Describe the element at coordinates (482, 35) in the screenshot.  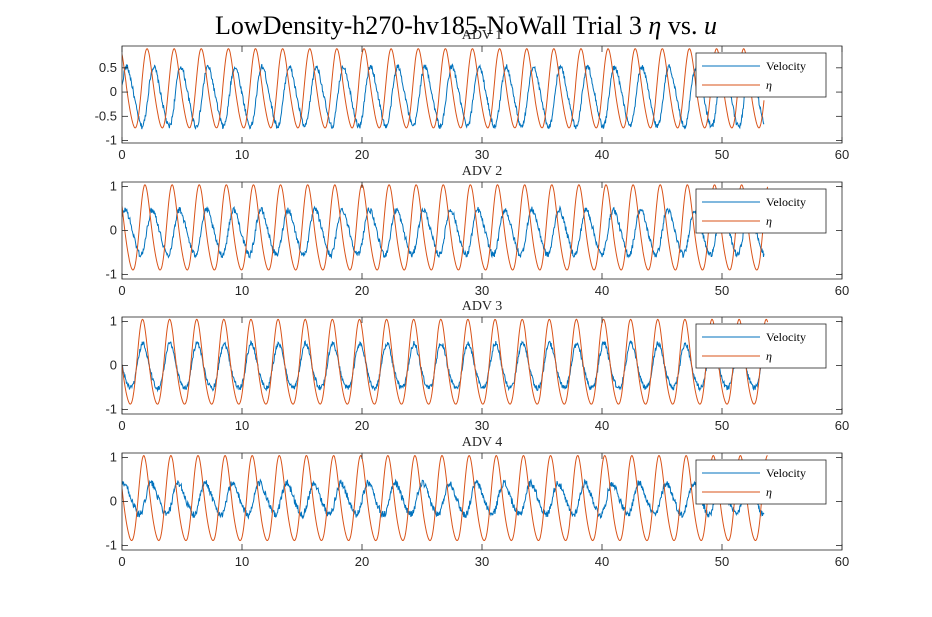
I see `subplot-title: ADV 1` at that location.